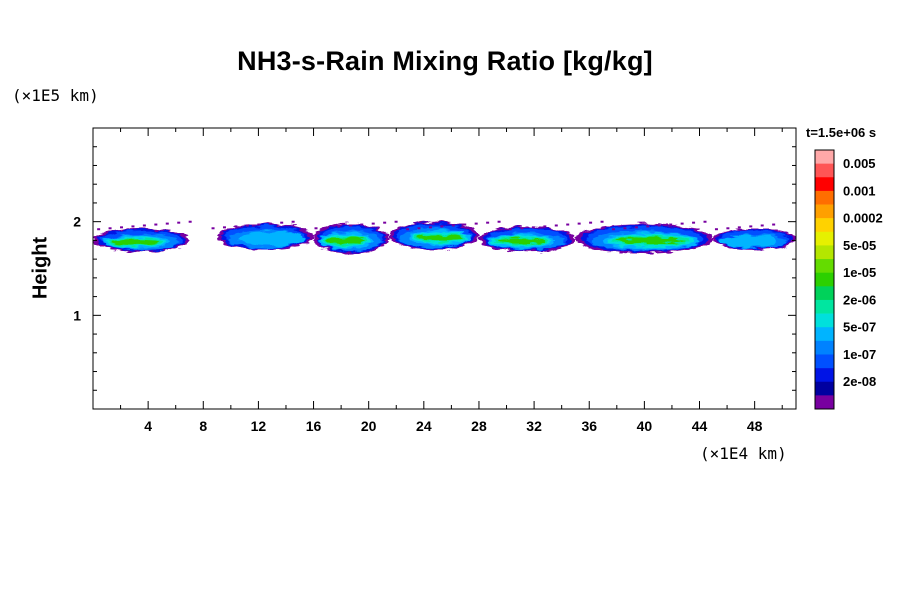  I want to click on y-tick-label: 1, so click(77, 315).